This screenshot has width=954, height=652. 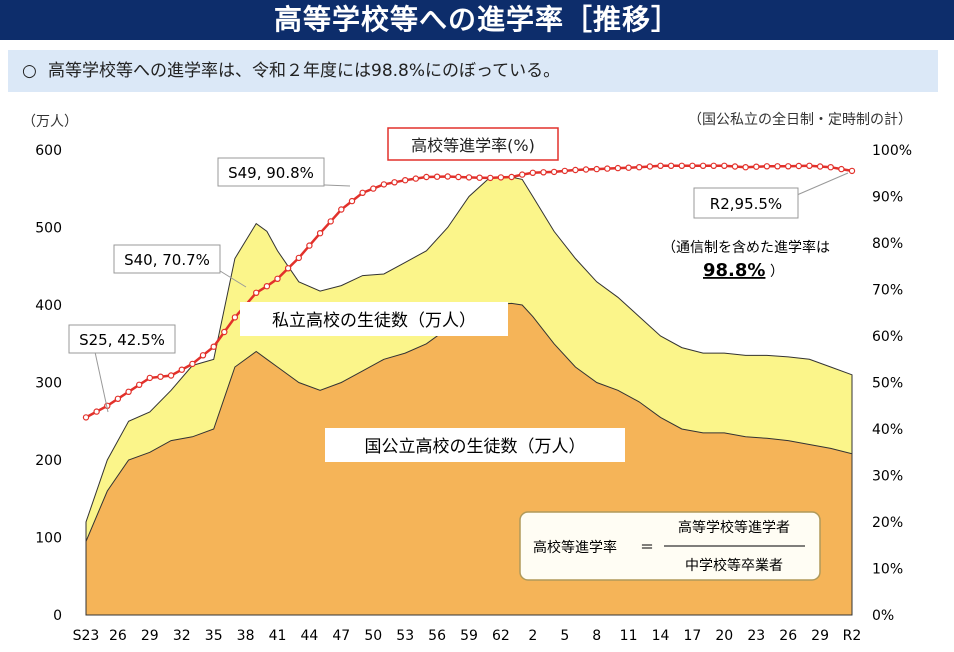 What do you see at coordinates (746, 247) in the screenshot?
I see `correspondence-note-1: （通信制を含めた進学率は` at bounding box center [746, 247].